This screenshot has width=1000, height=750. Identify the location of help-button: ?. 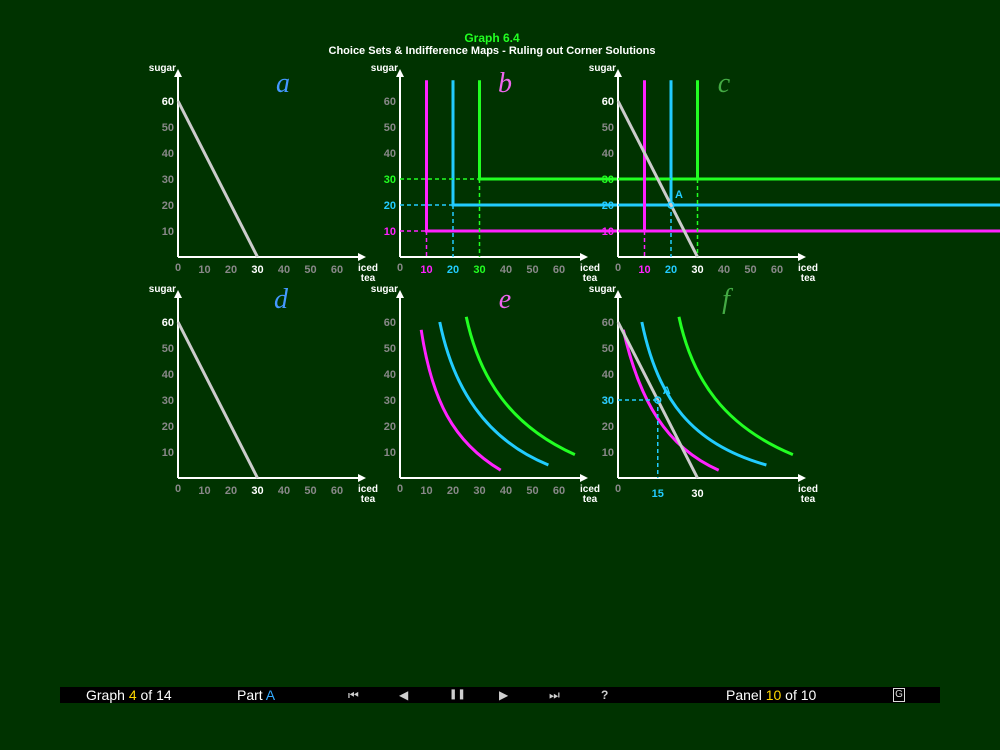
(604, 695).